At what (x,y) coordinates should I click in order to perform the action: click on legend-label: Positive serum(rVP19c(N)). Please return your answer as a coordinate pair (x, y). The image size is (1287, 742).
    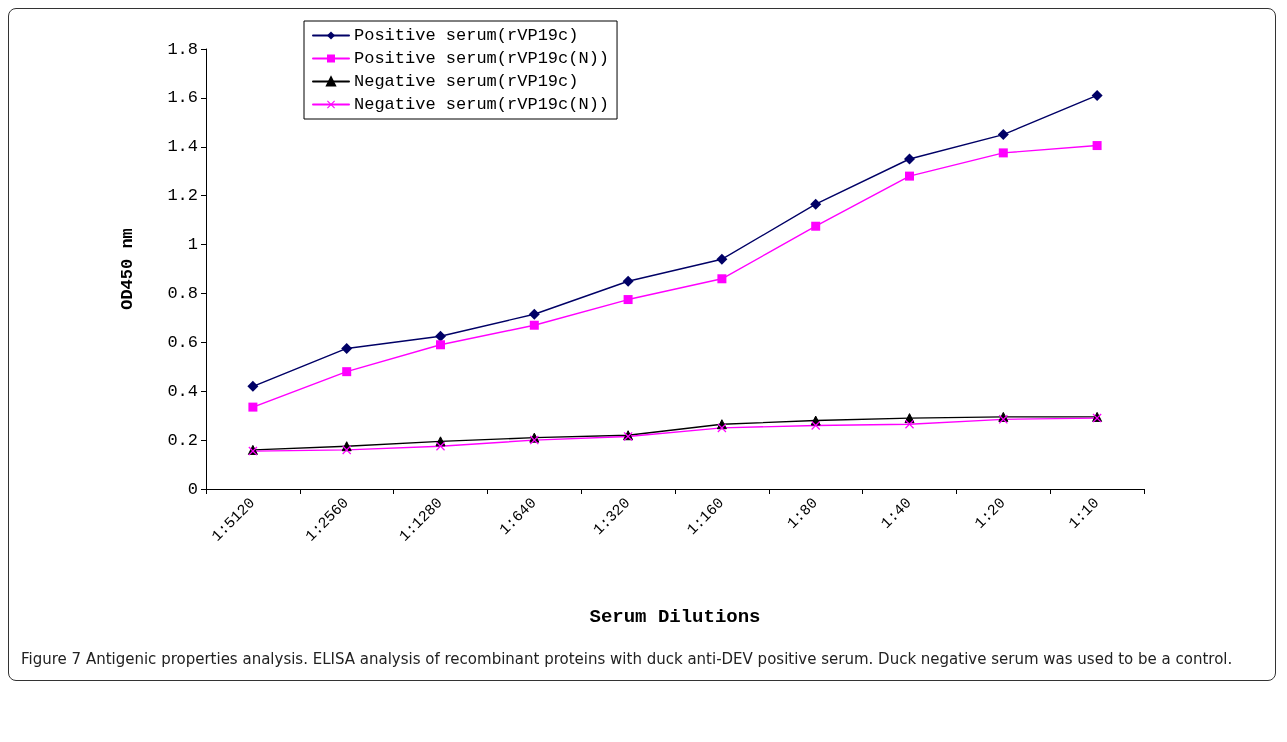
    Looking at the image, I should click on (482, 58).